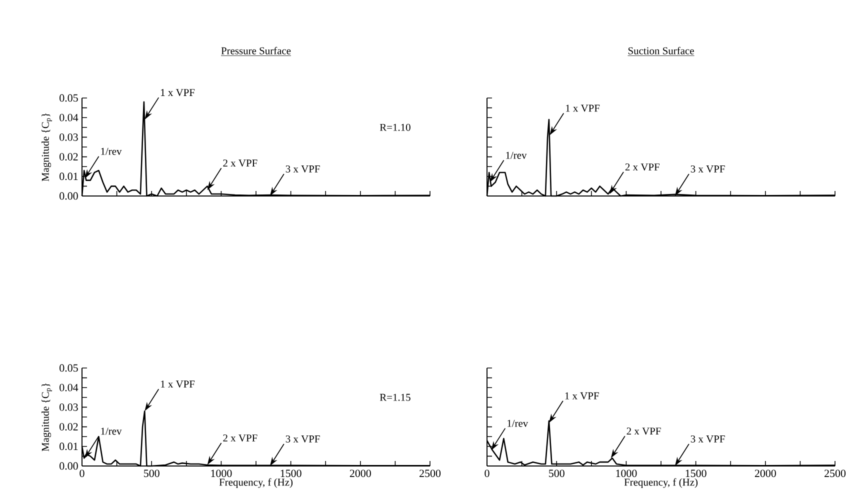  I want to click on chart-title: Pressure Surface, so click(256, 50).